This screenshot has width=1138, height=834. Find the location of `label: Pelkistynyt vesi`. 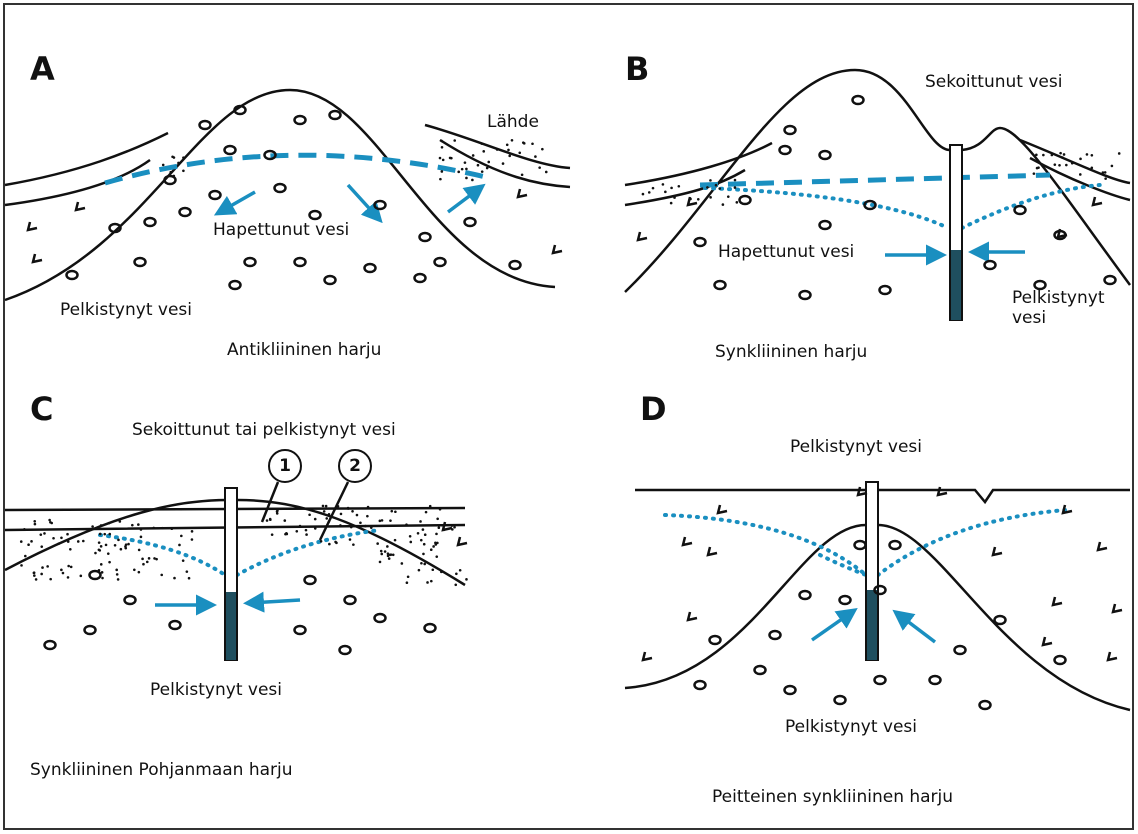

label: Pelkistynyt vesi is located at coordinates (856, 447).